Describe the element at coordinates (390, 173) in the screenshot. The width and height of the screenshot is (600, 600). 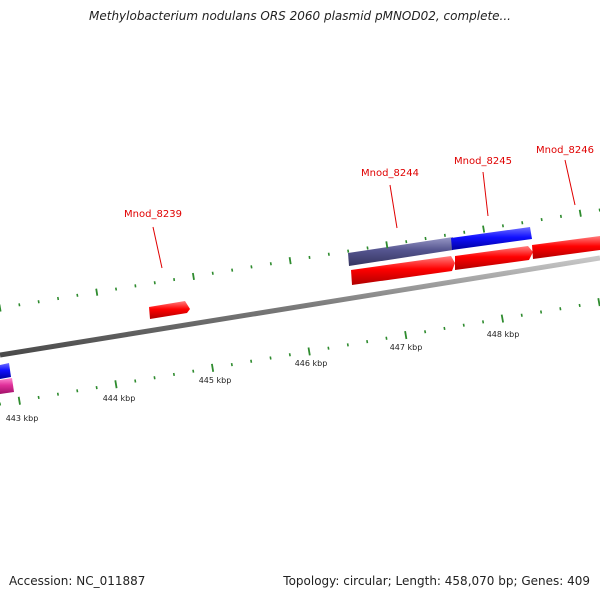
I see `gene-label-mnod-8244: Mnod_8244` at that location.